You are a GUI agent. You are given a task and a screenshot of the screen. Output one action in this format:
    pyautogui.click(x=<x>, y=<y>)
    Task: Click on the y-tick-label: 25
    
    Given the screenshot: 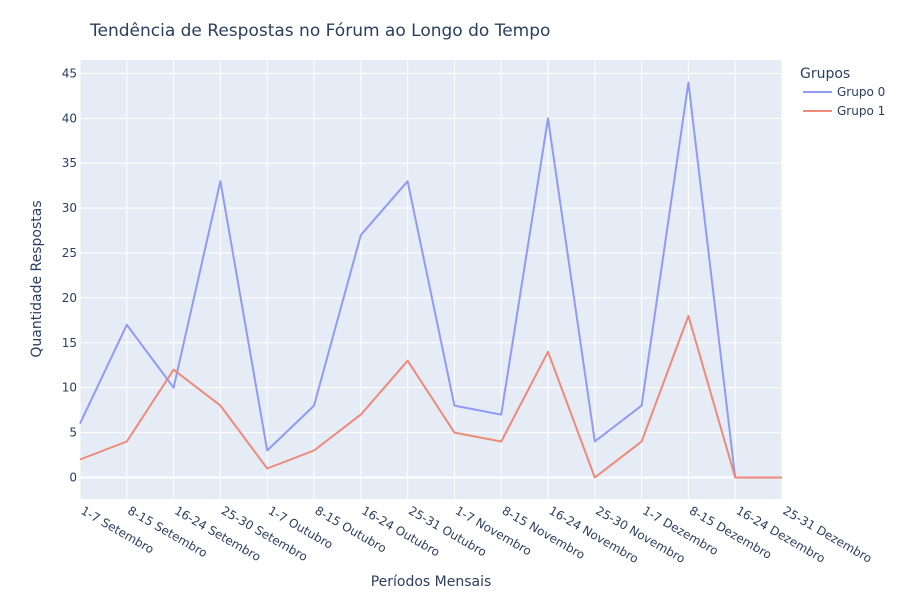 What is the action you would take?
    pyautogui.click(x=69, y=253)
    